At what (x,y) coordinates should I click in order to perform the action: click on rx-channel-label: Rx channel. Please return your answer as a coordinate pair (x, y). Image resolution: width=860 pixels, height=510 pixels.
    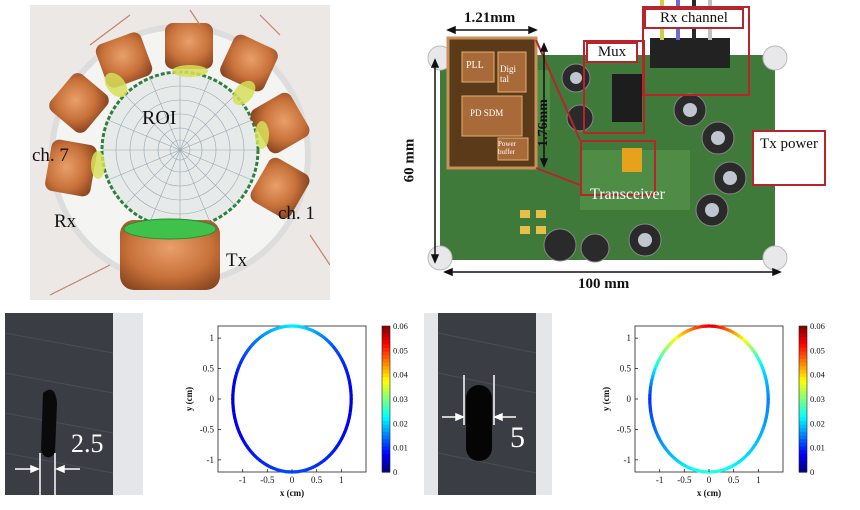
    Looking at the image, I should click on (694, 18).